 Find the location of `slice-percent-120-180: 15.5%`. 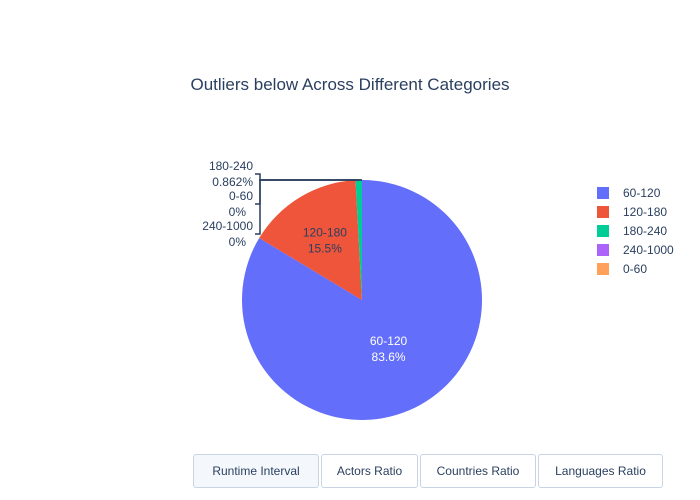

slice-percent-120-180: 15.5% is located at coordinates (325, 248).